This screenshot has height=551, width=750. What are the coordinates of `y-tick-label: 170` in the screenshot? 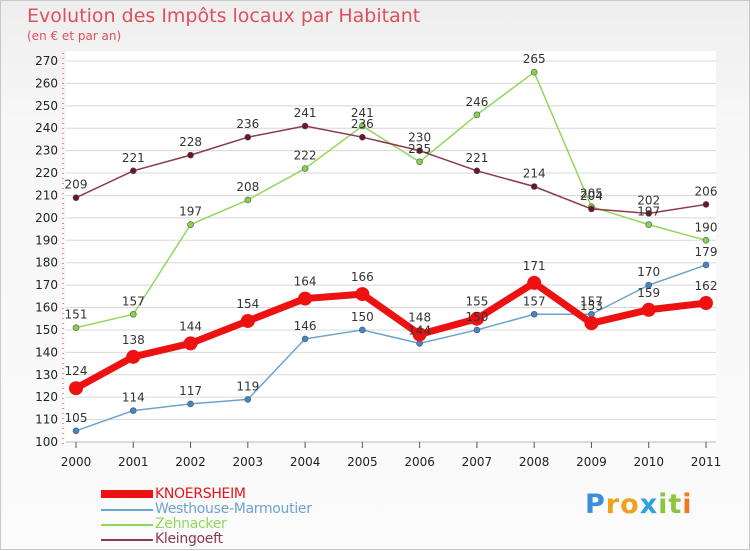 It's located at (46, 285).